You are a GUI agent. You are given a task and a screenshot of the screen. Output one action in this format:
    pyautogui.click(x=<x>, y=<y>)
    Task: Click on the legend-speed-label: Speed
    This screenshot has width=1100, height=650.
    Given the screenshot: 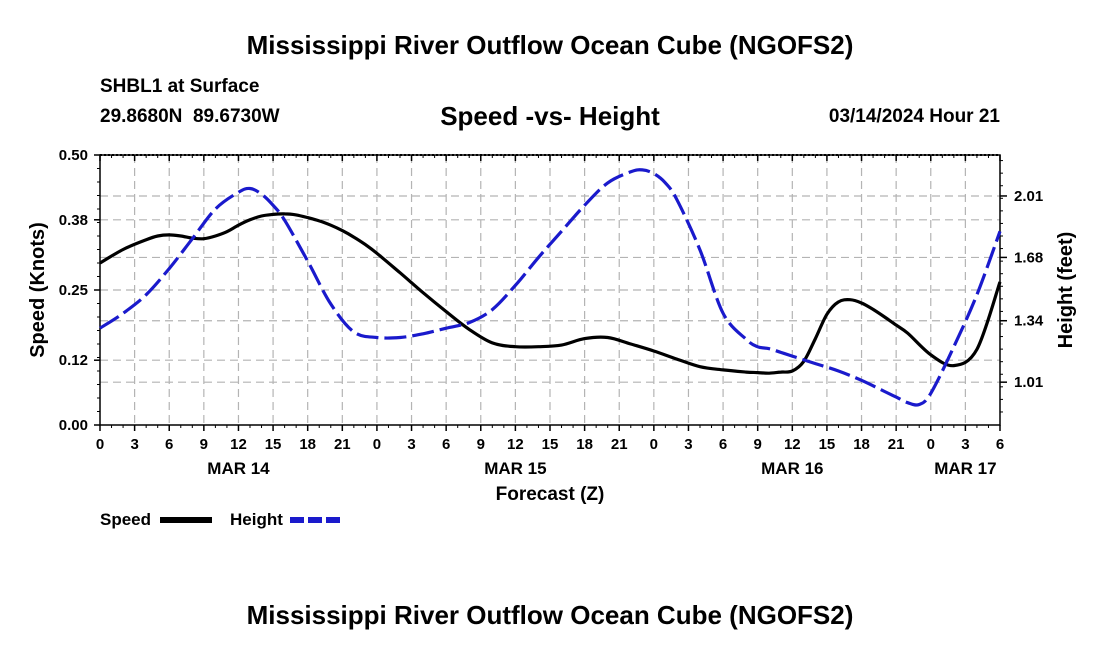 What is the action you would take?
    pyautogui.click(x=125, y=519)
    